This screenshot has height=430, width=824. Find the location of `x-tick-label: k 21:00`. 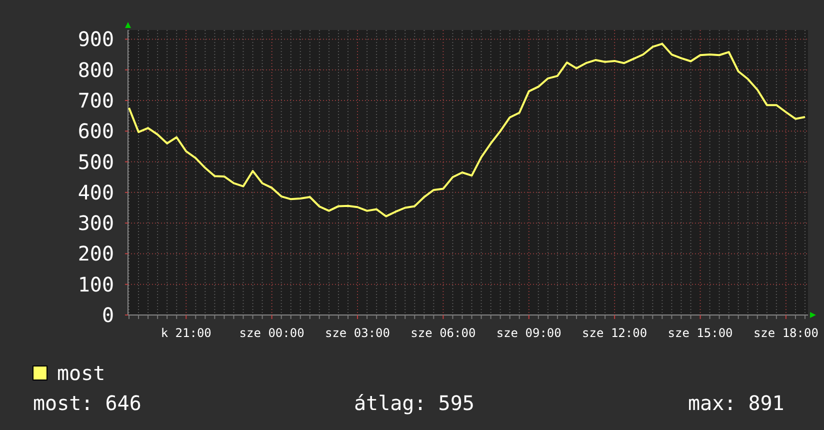

x-tick-label: k 21:00 is located at coordinates (186, 333).